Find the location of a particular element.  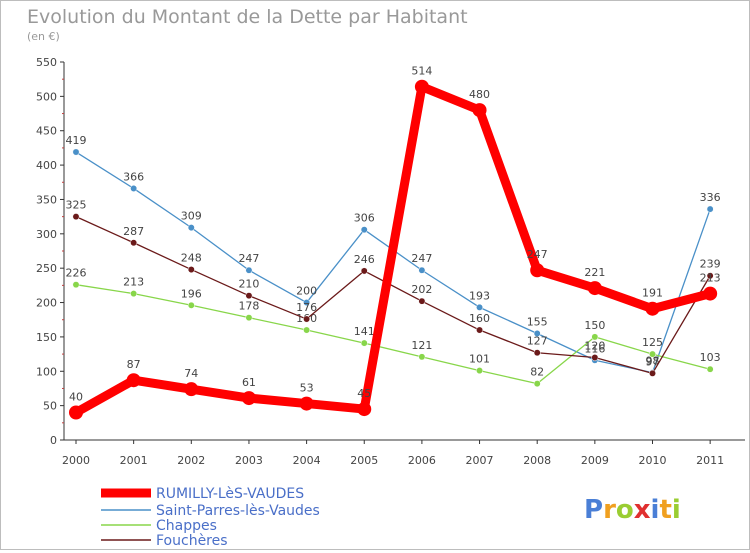

x-tick-label: 2010 is located at coordinates (653, 460).